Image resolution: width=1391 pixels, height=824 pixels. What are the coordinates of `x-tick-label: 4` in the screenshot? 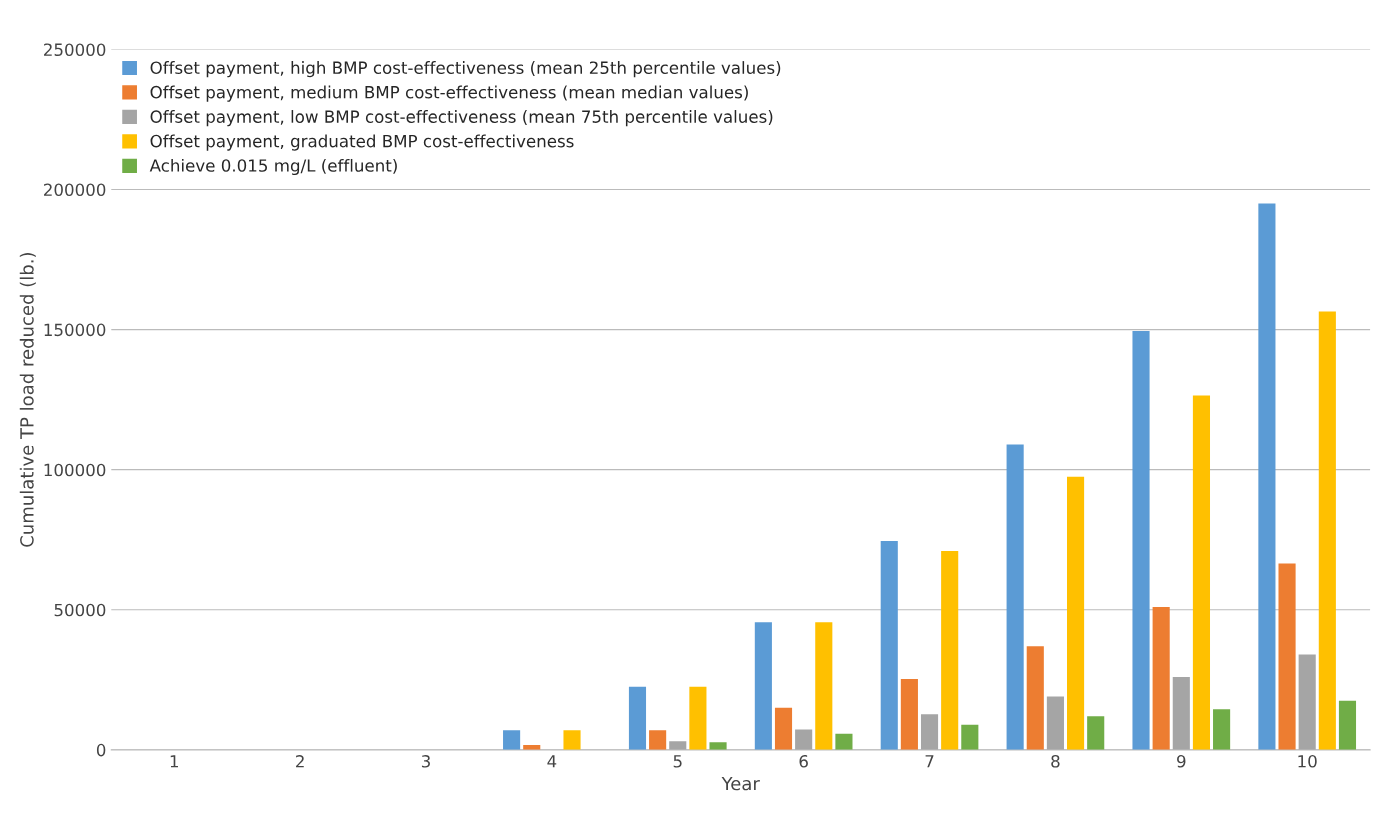 It's located at (552, 761).